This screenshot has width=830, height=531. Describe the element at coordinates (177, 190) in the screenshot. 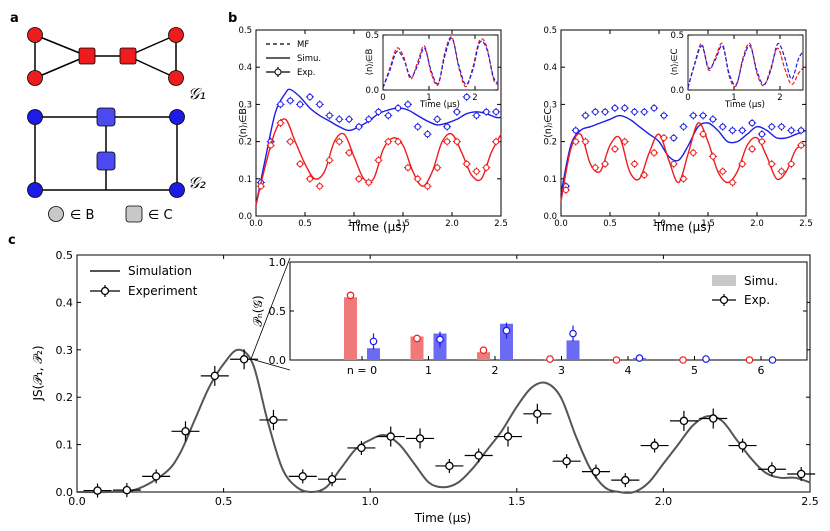

I see `g2-node-b4` at that location.